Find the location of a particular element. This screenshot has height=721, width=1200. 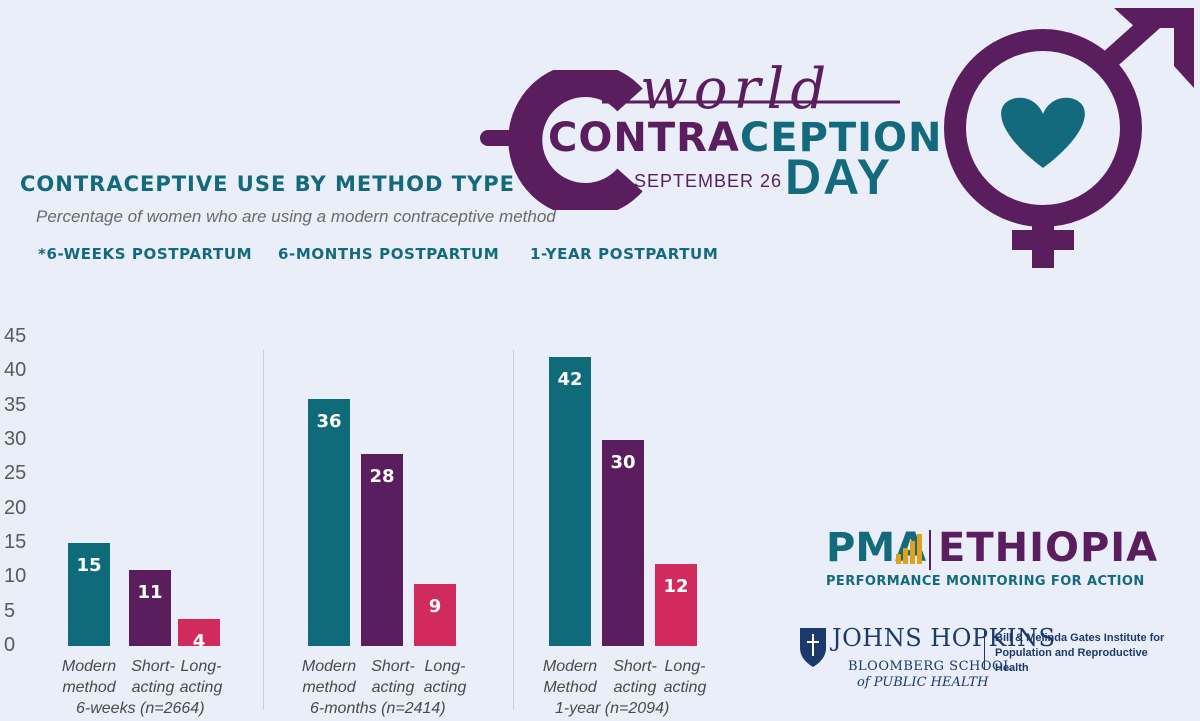

jhu-shield-icon is located at coordinates (813, 647).